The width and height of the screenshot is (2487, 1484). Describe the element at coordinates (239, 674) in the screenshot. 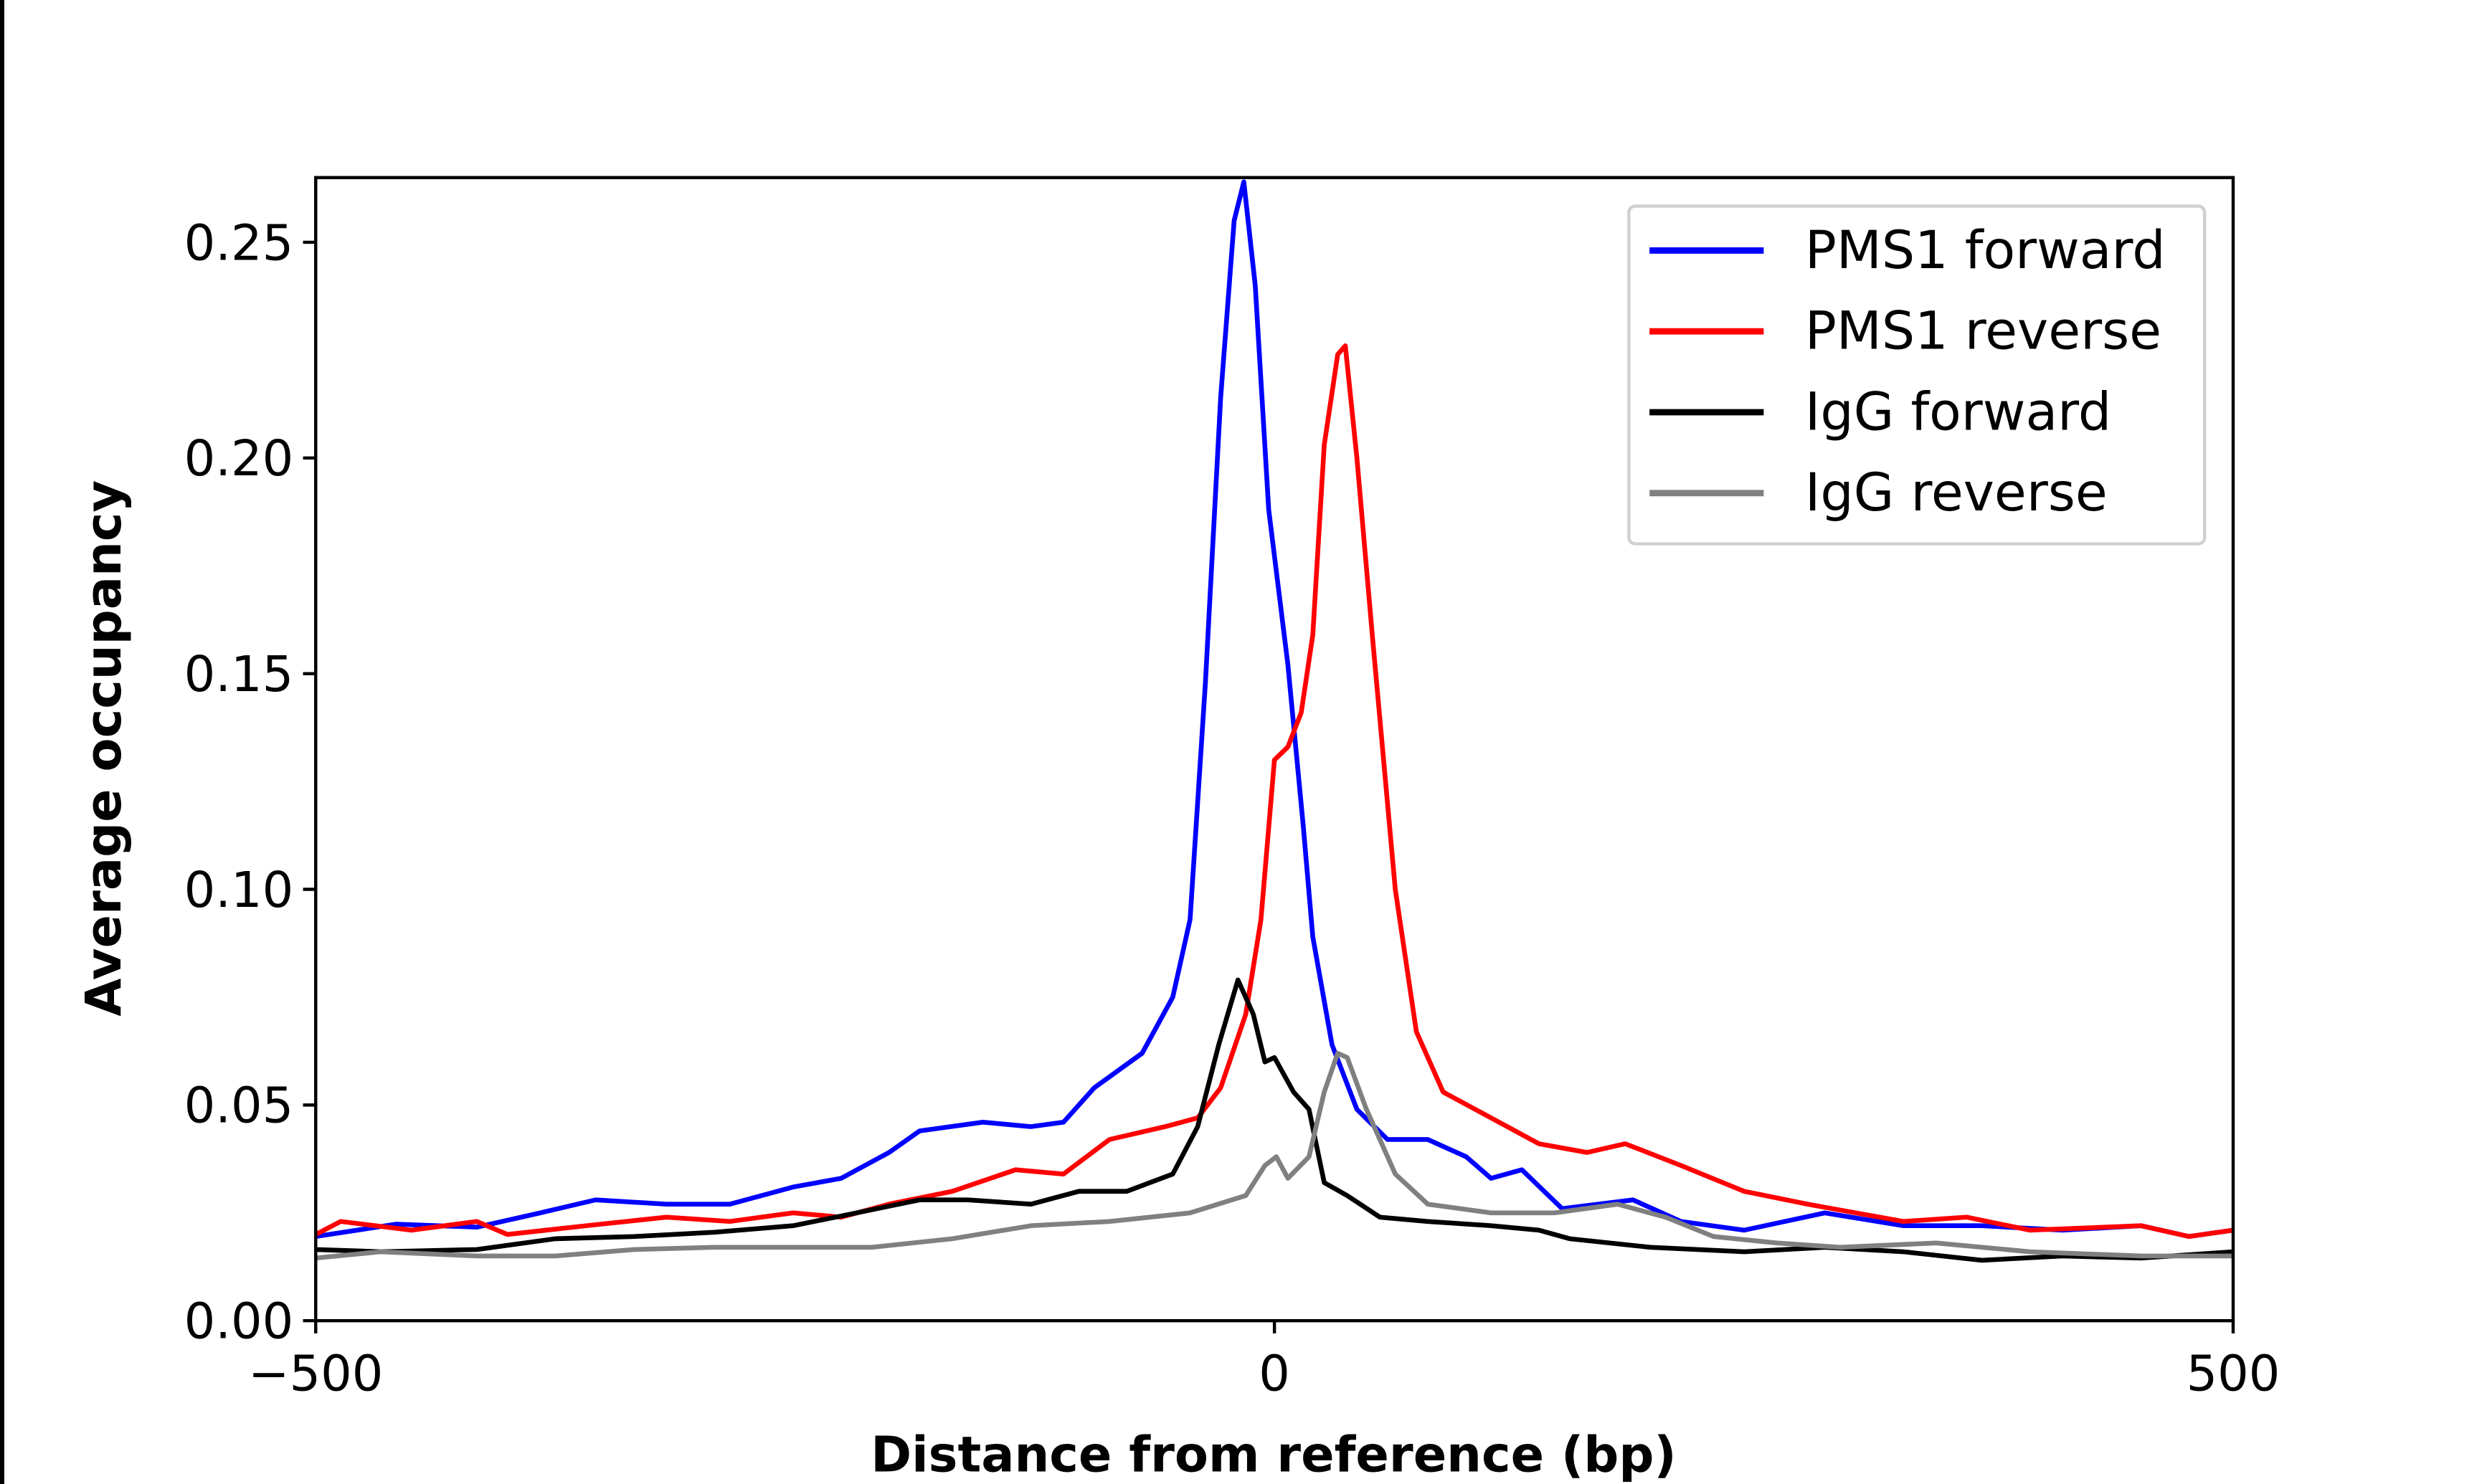

I see `y-tick-label: 0.15` at that location.